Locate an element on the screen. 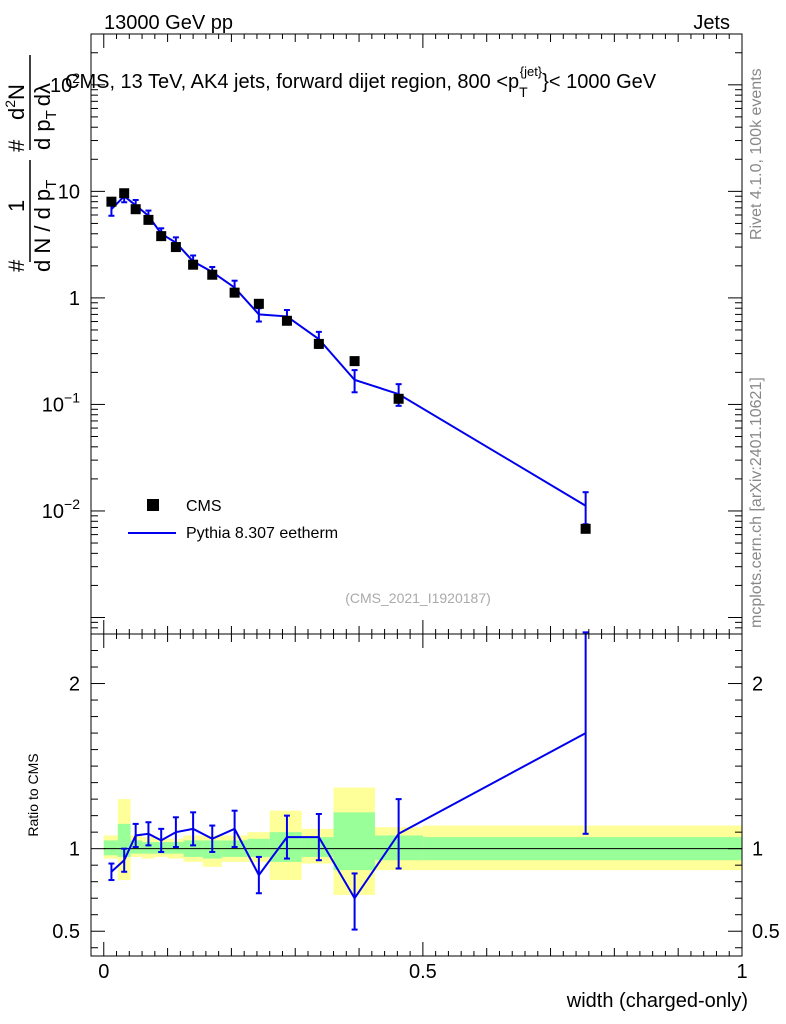 Image resolution: width=786 pixels, height=1024 pixels. y-tick-label-base: 1 is located at coordinates (74, 299).